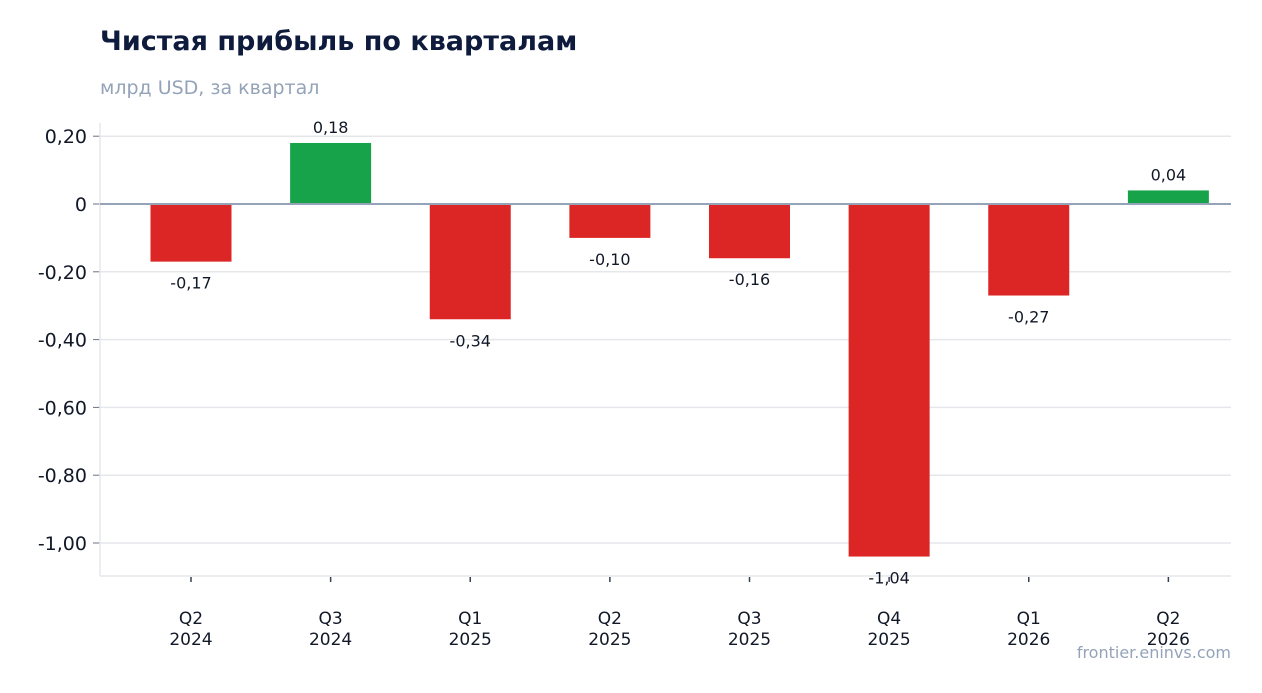 This screenshot has width=1262, height=693. What do you see at coordinates (66, 137) in the screenshot?
I see `y-tick-label: 0,20` at bounding box center [66, 137].